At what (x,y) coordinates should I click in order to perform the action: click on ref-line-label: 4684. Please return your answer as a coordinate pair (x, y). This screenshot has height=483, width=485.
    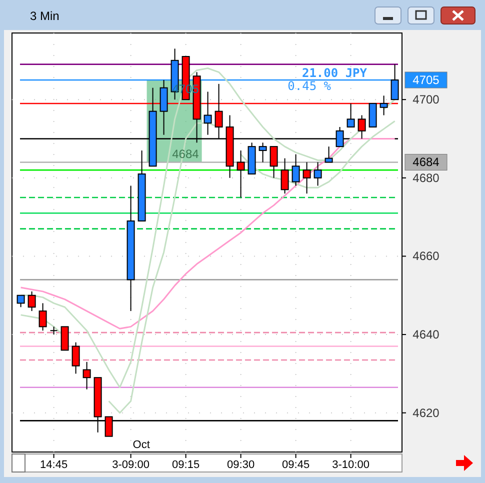
    Looking at the image, I should click on (426, 162).